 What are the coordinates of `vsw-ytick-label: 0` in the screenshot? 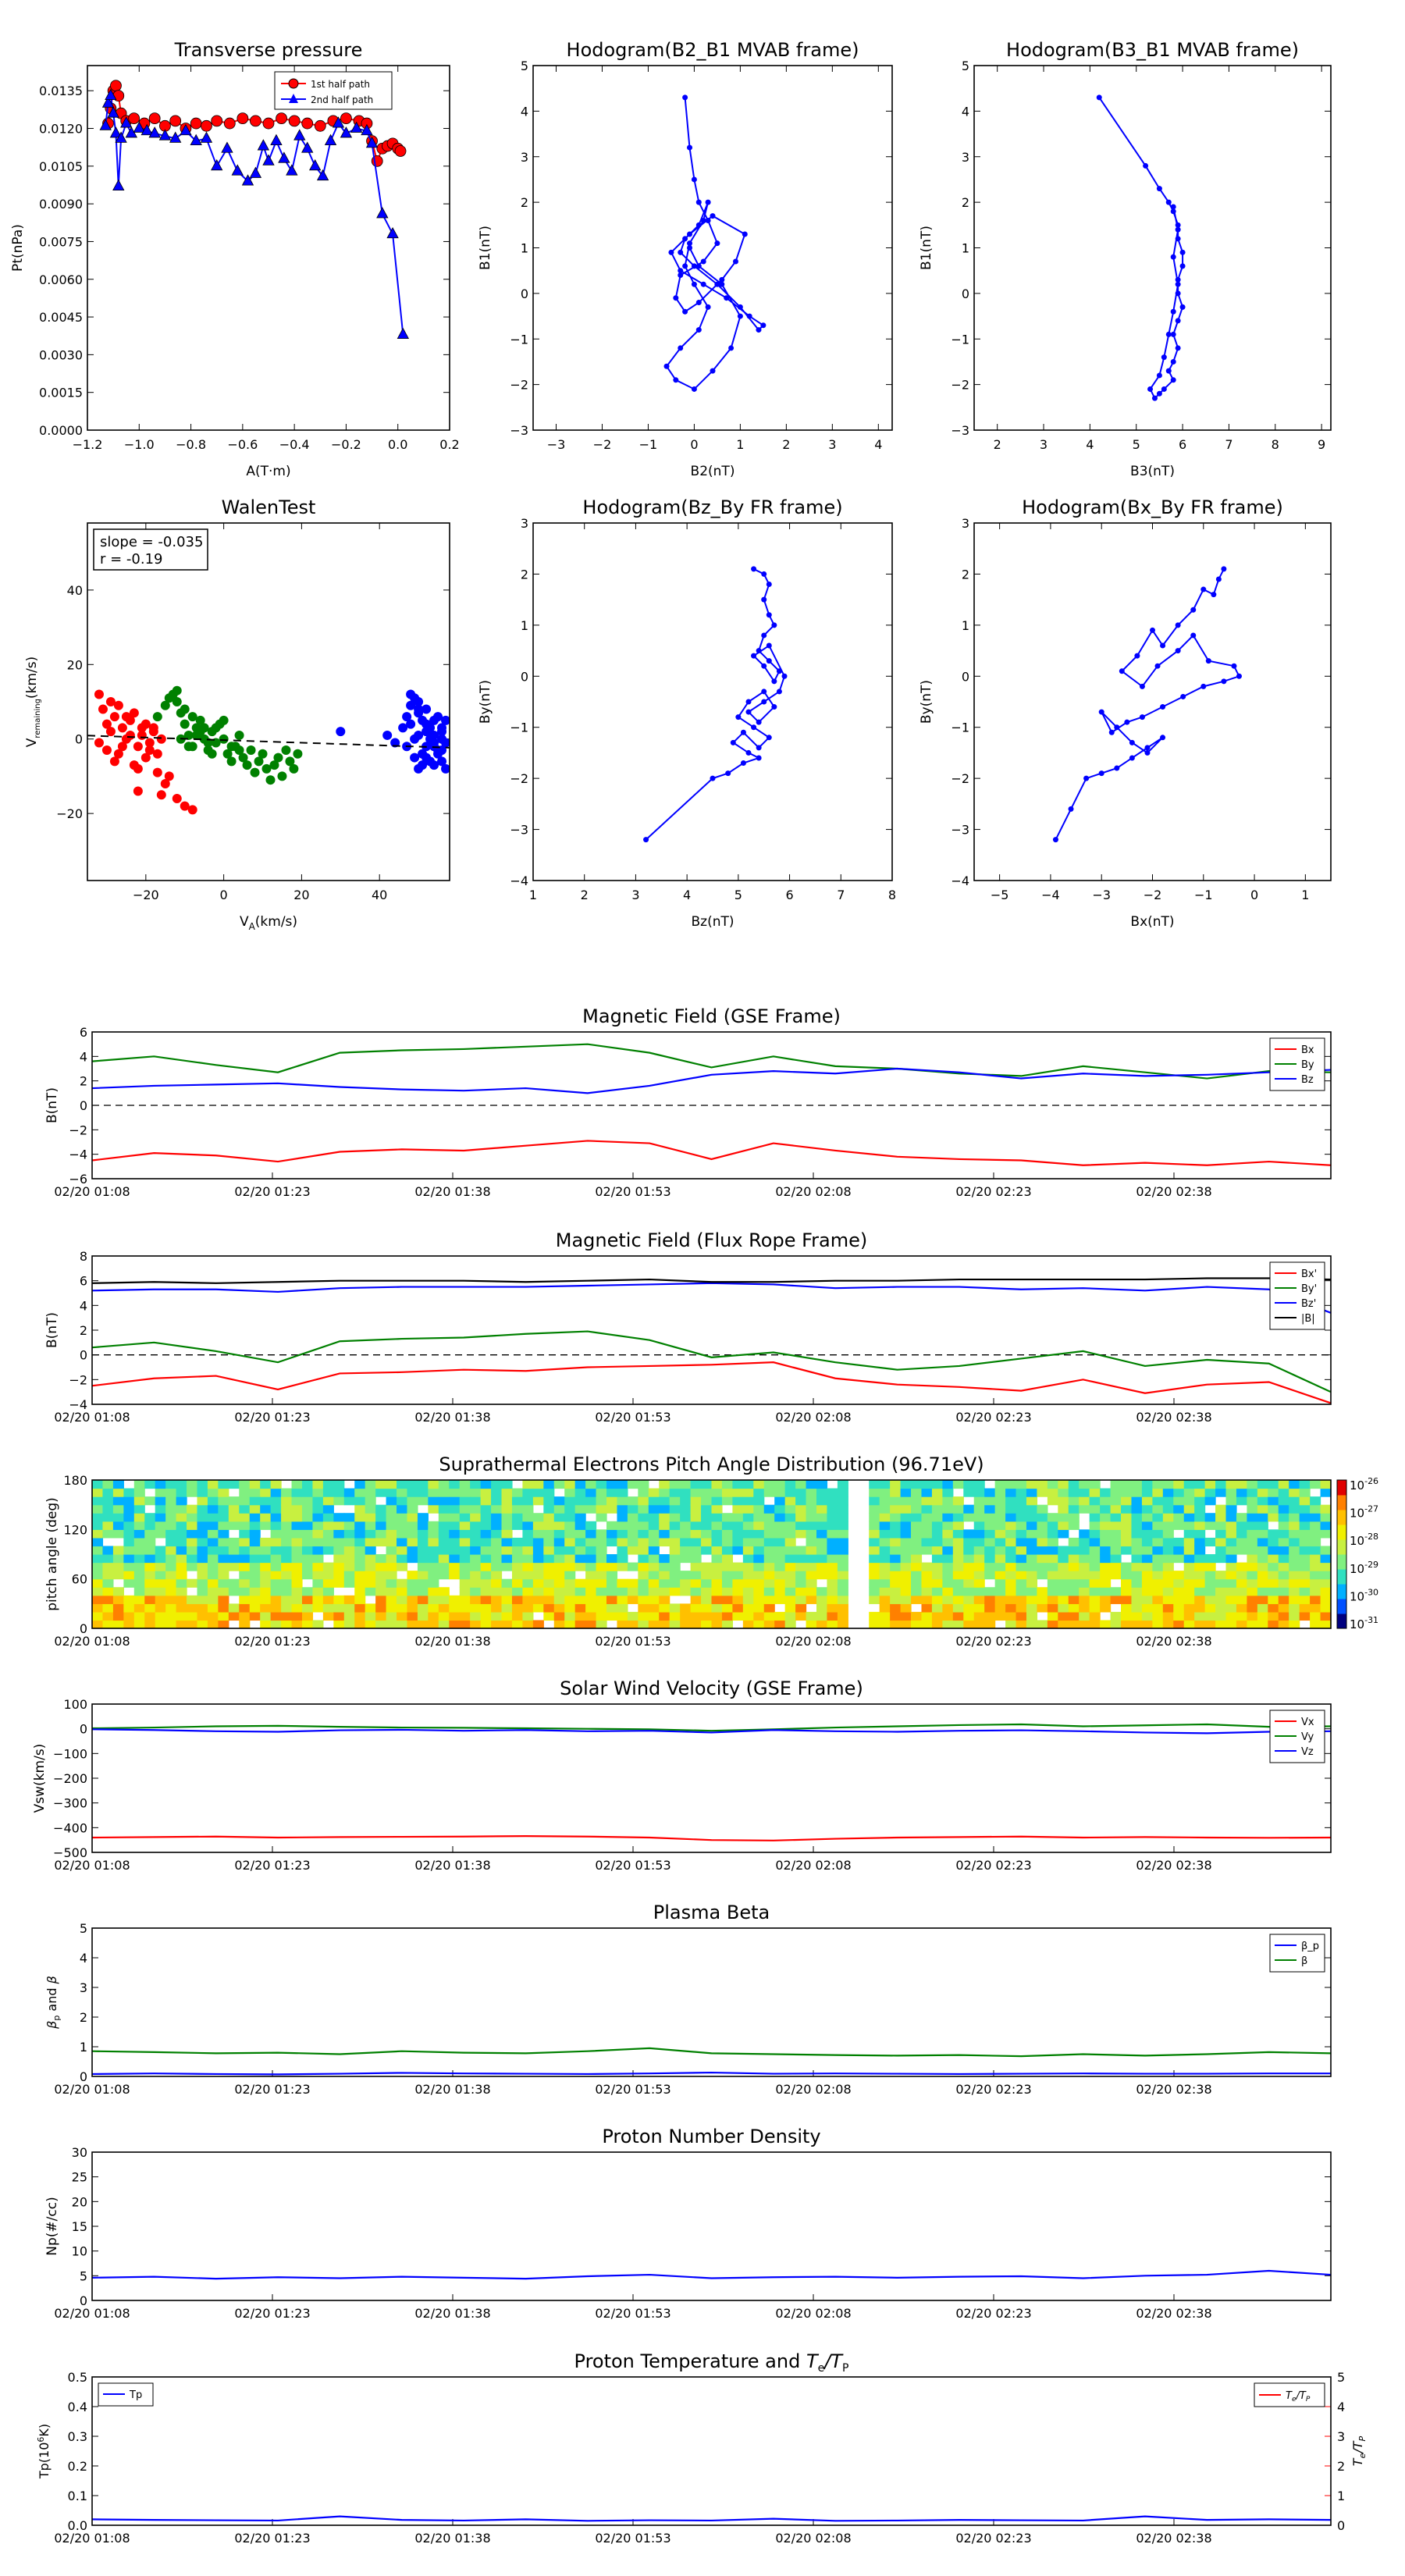 It's located at (84, 1729).